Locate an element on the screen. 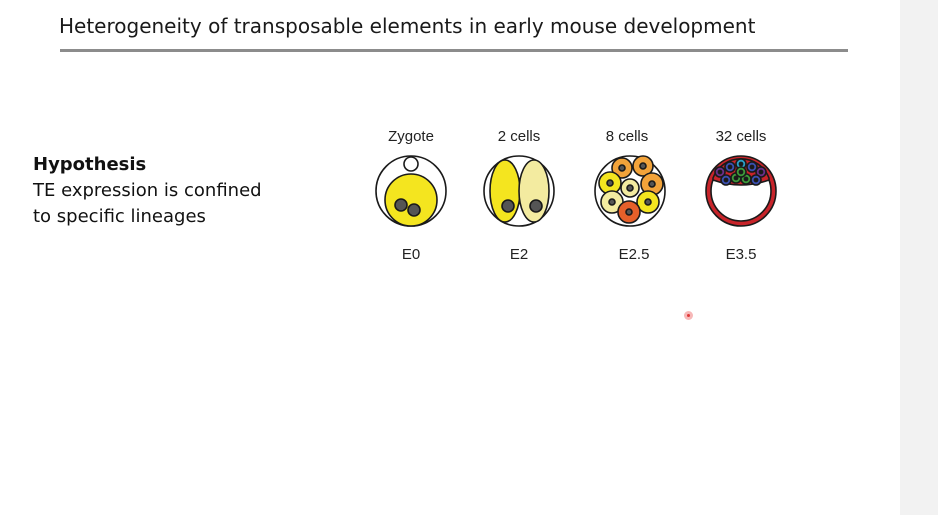 This screenshot has height=515, width=938. zygote-embryo is located at coordinates (411, 191).